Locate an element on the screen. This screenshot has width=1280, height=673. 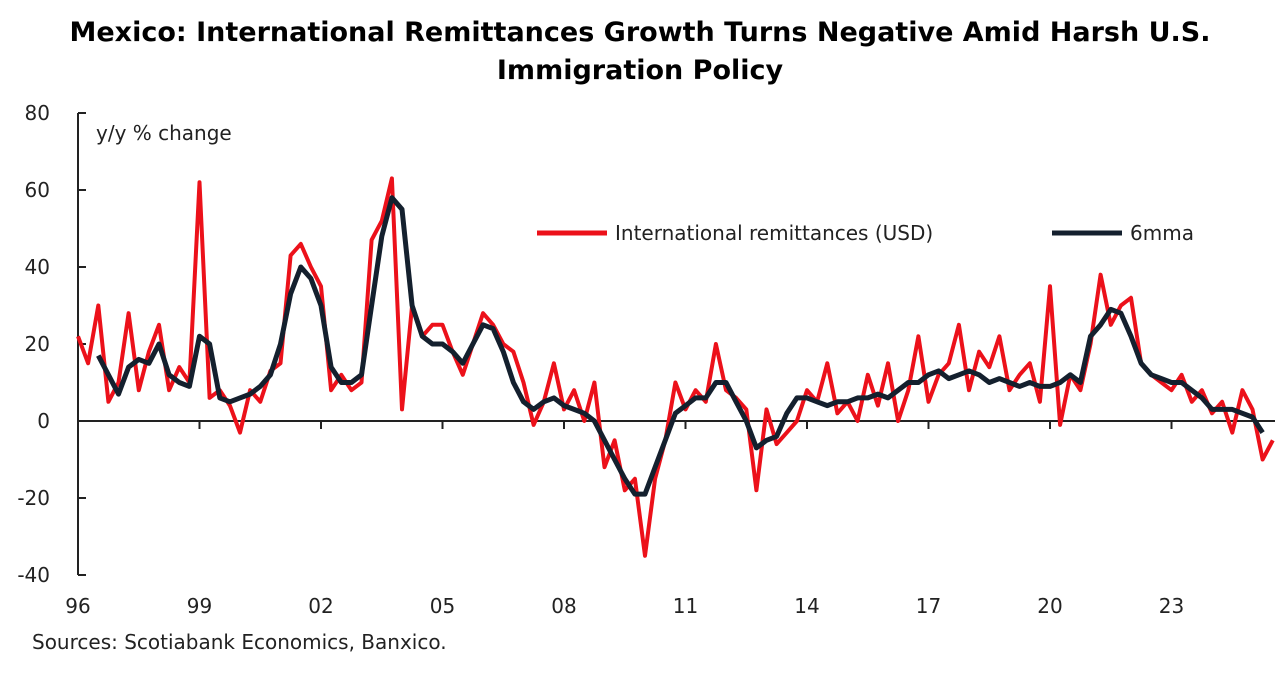
y-tick-label: 0 is located at coordinates (43, 421).